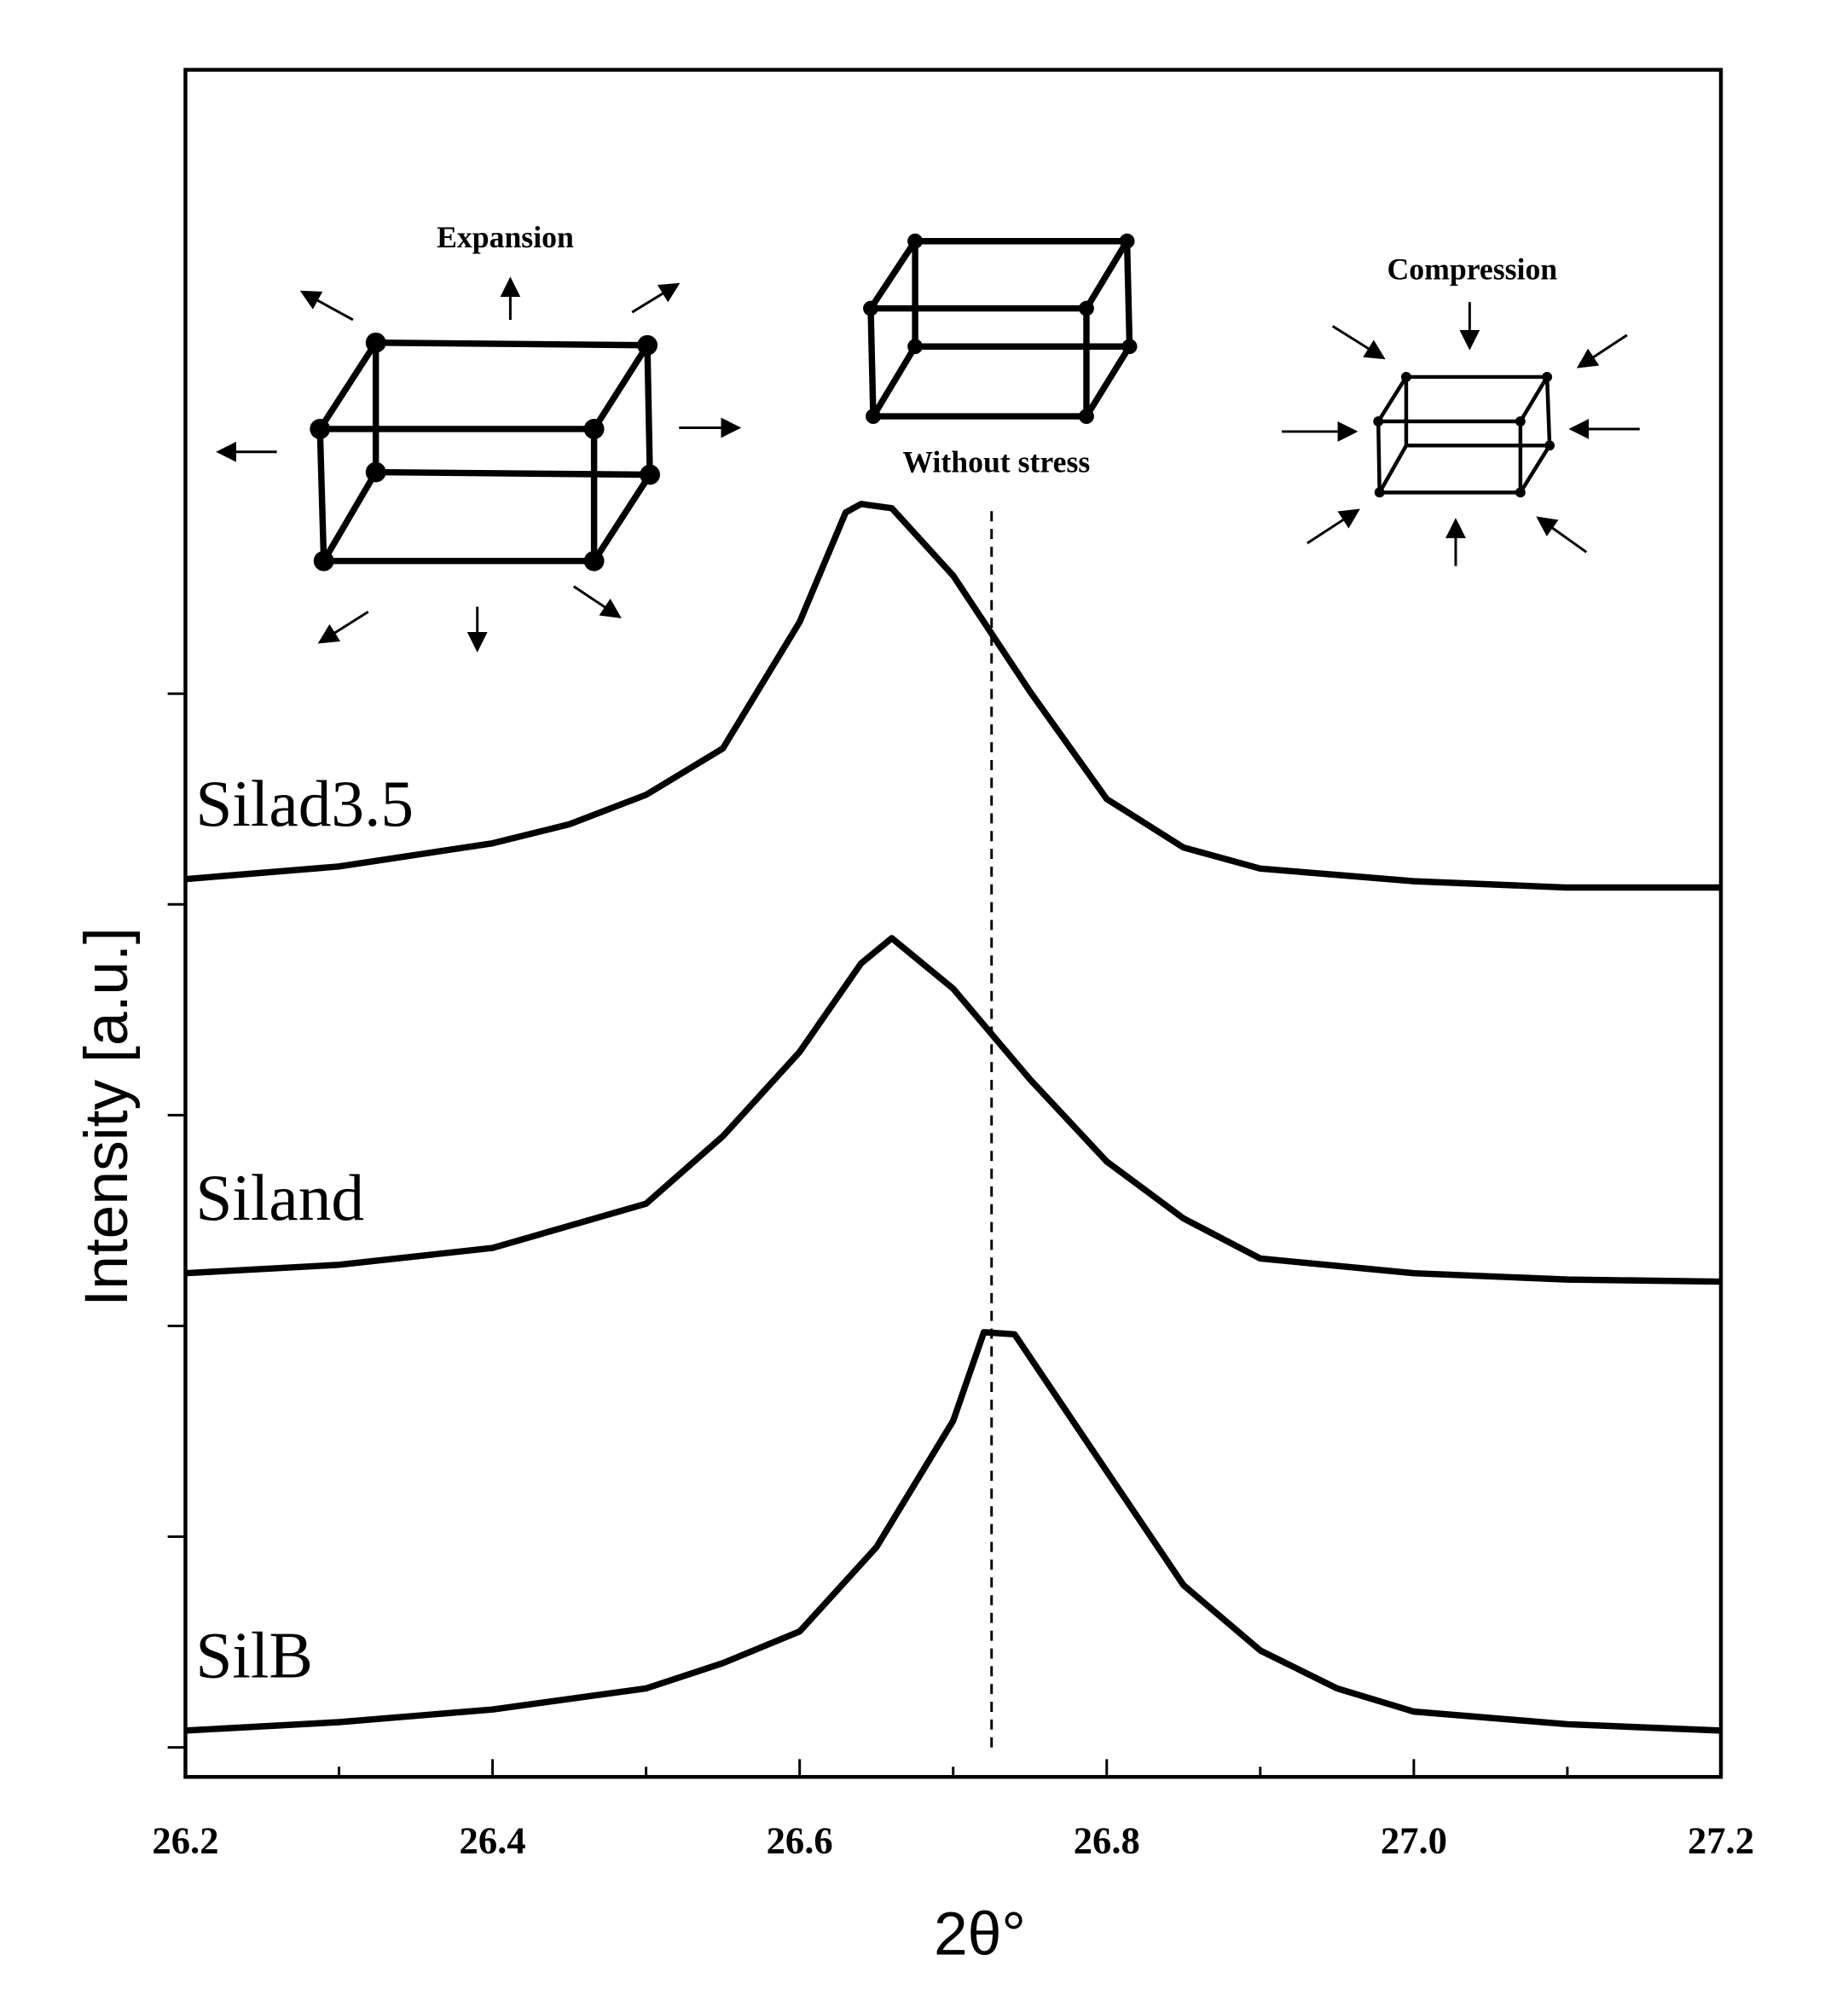 This screenshot has height=2013, width=1848. I want to click on expansion-arrows, so click(479, 464).